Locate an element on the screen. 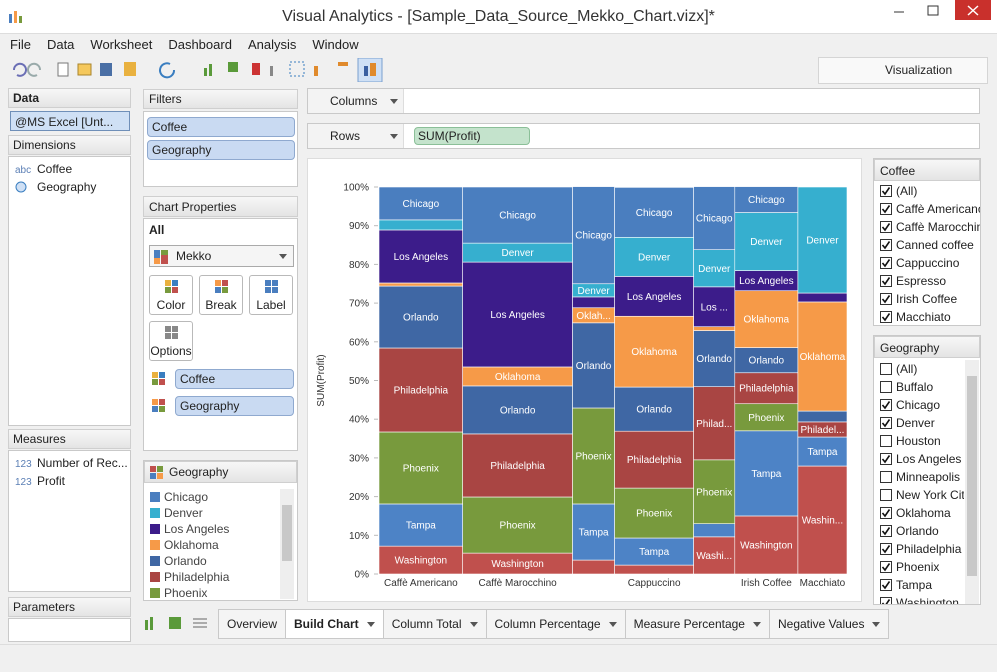 The image size is (997, 672). filter-item: Orlando is located at coordinates (920, 531).